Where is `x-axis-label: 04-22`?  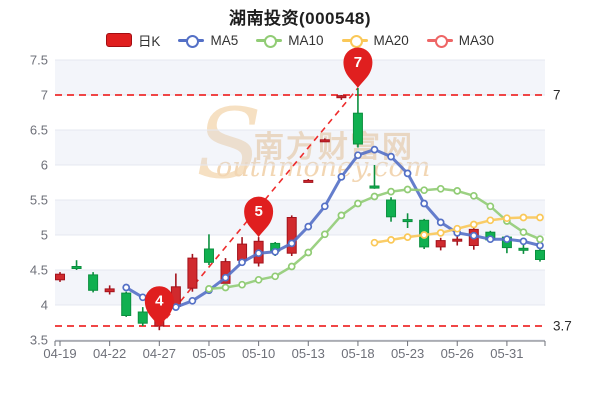 x-axis-label: 04-22 is located at coordinates (109, 353).